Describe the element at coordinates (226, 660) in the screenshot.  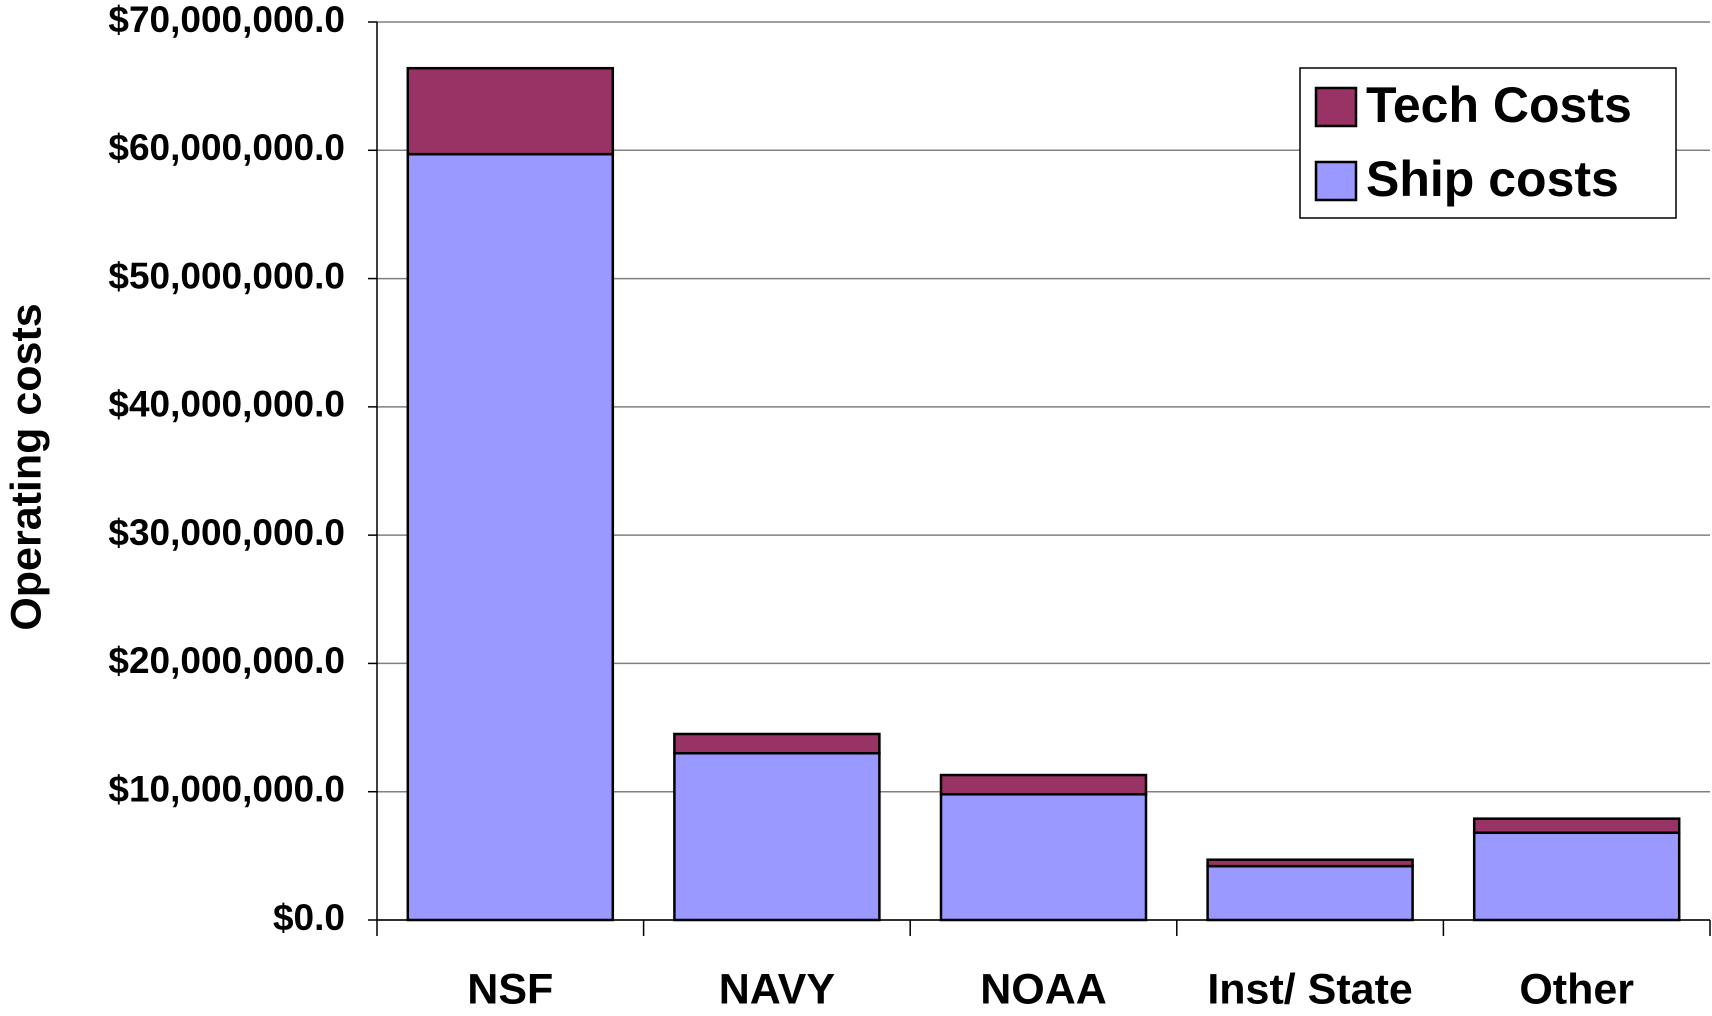
I see `y-tick-label: $20,000,000.0` at that location.